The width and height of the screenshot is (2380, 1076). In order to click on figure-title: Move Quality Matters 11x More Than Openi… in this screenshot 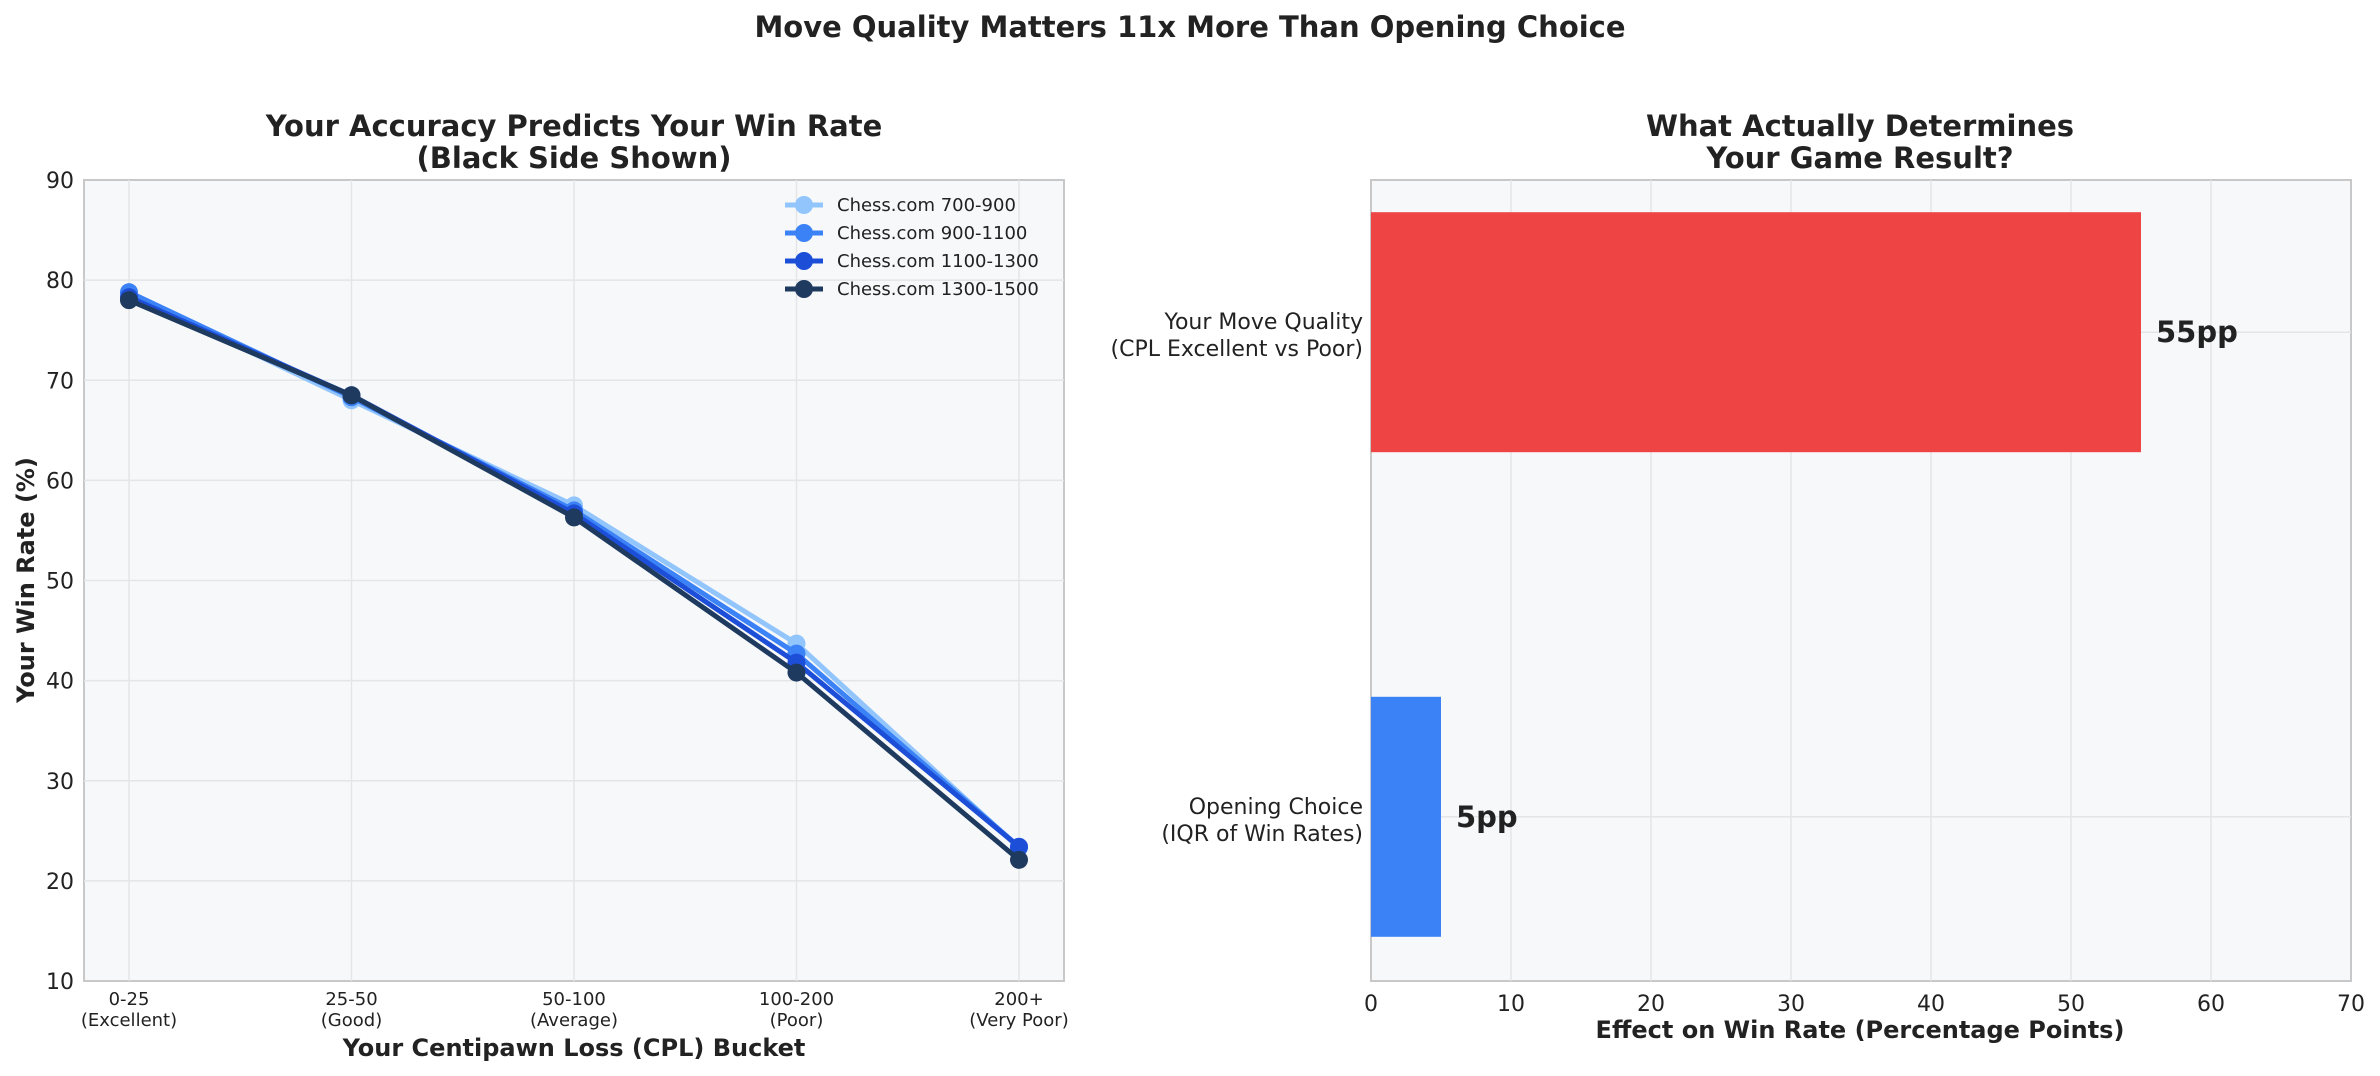, I will do `click(1189, 27)`.